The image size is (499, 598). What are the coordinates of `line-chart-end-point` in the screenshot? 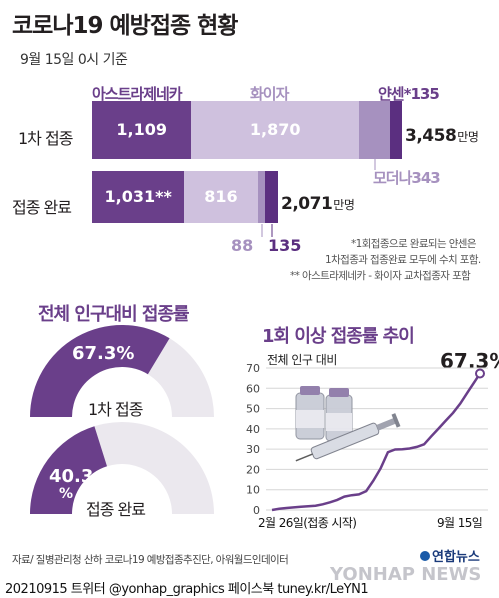 It's located at (480, 373).